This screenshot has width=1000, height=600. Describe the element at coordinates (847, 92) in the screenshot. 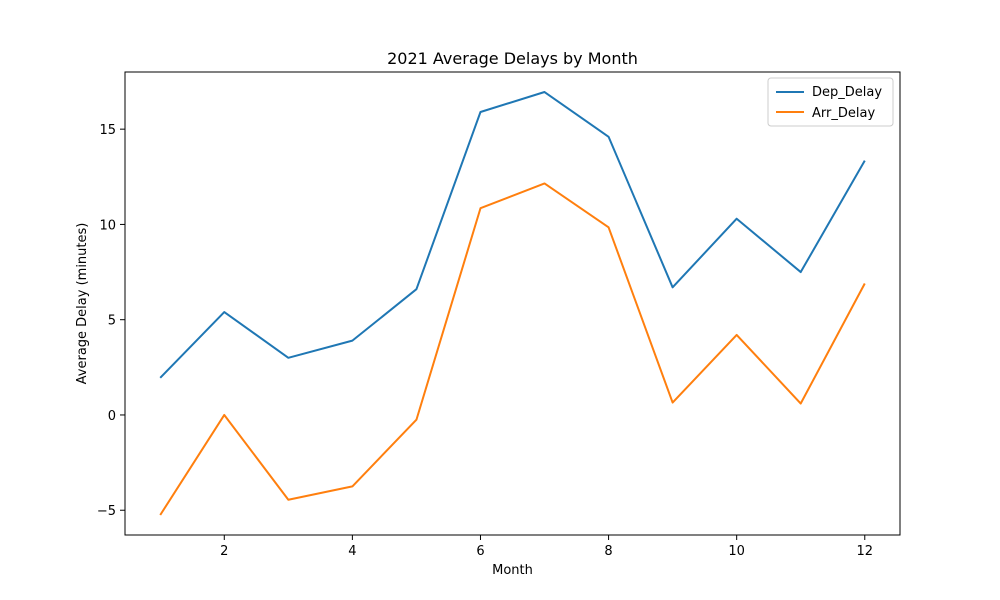

I see `legend-label-dep-delay: Dep_Delay` at that location.